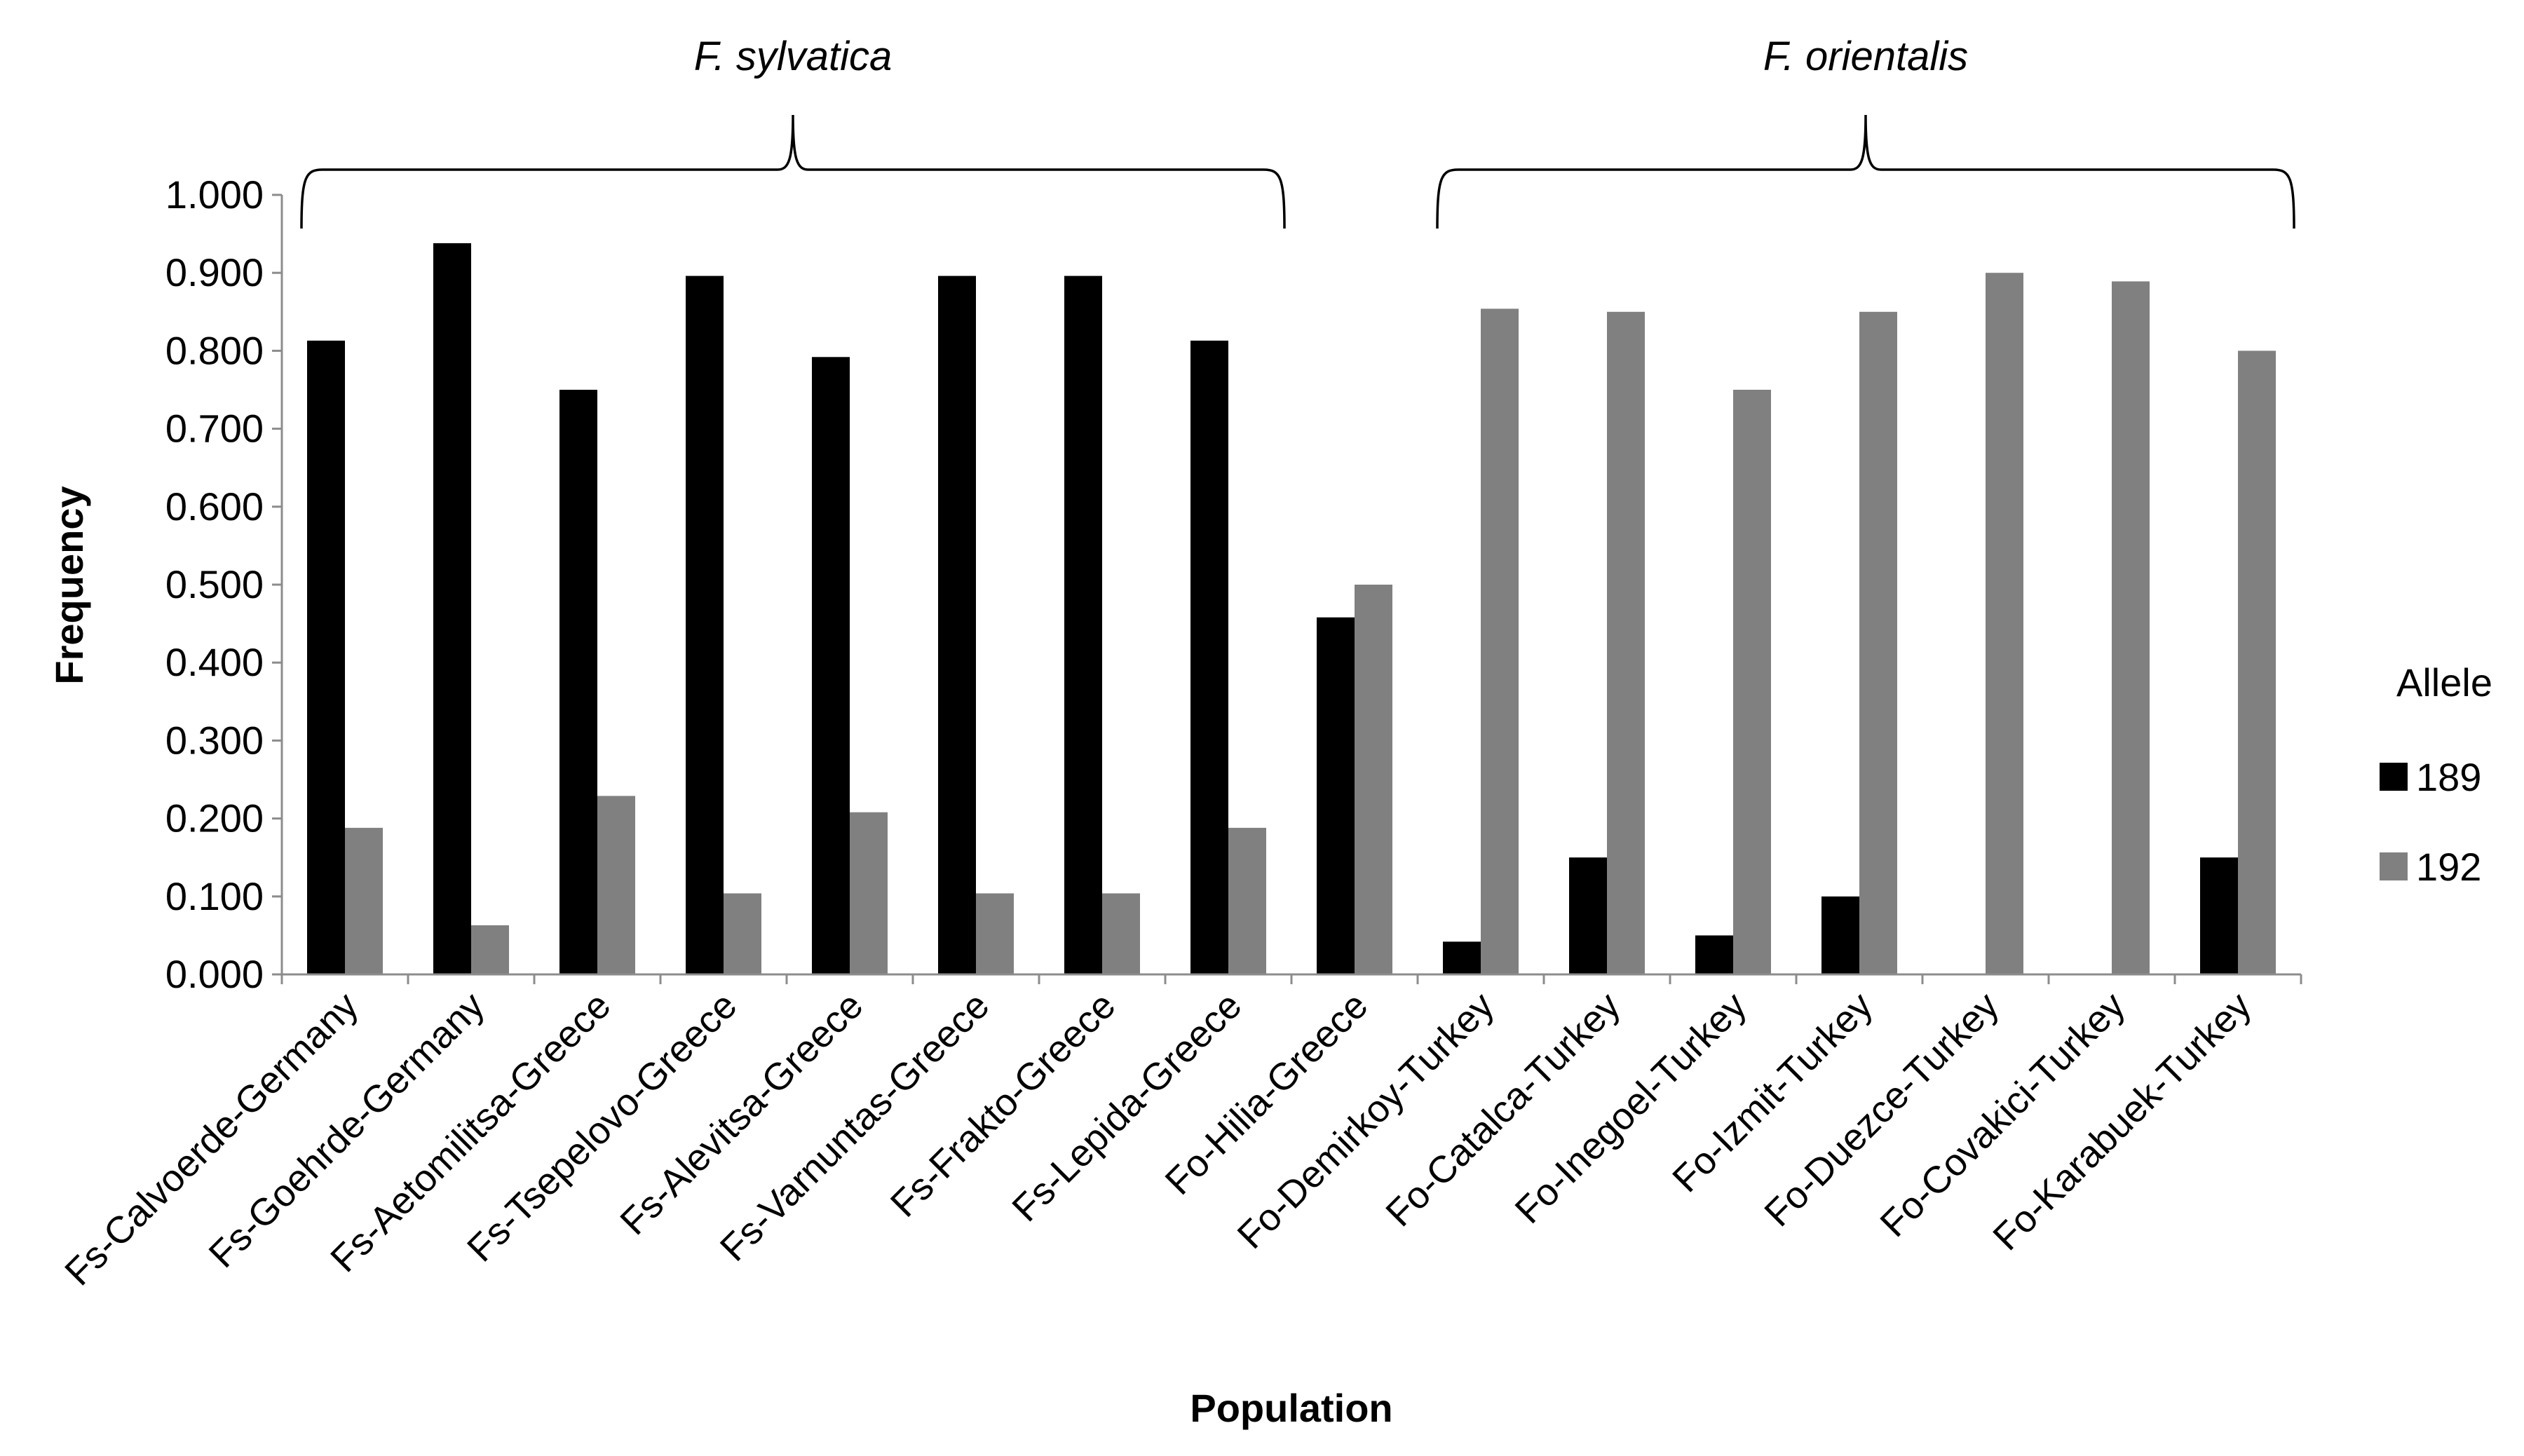 The height and width of the screenshot is (1456, 2524). What do you see at coordinates (214, 350) in the screenshot?
I see `y-tick-label: 0.800` at bounding box center [214, 350].